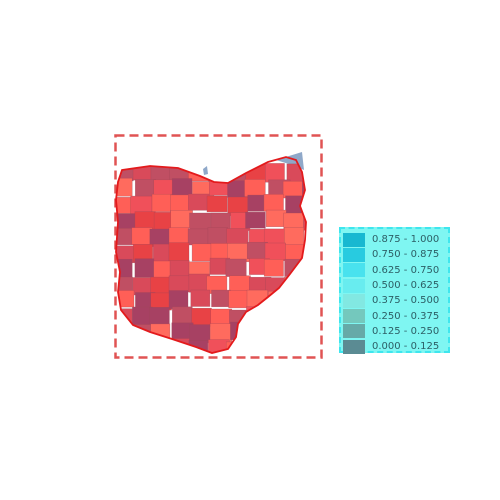  Describe the element at coordinates (406, 331) in the screenshot. I see `legend-label: 0.125 - 0.250` at that location.